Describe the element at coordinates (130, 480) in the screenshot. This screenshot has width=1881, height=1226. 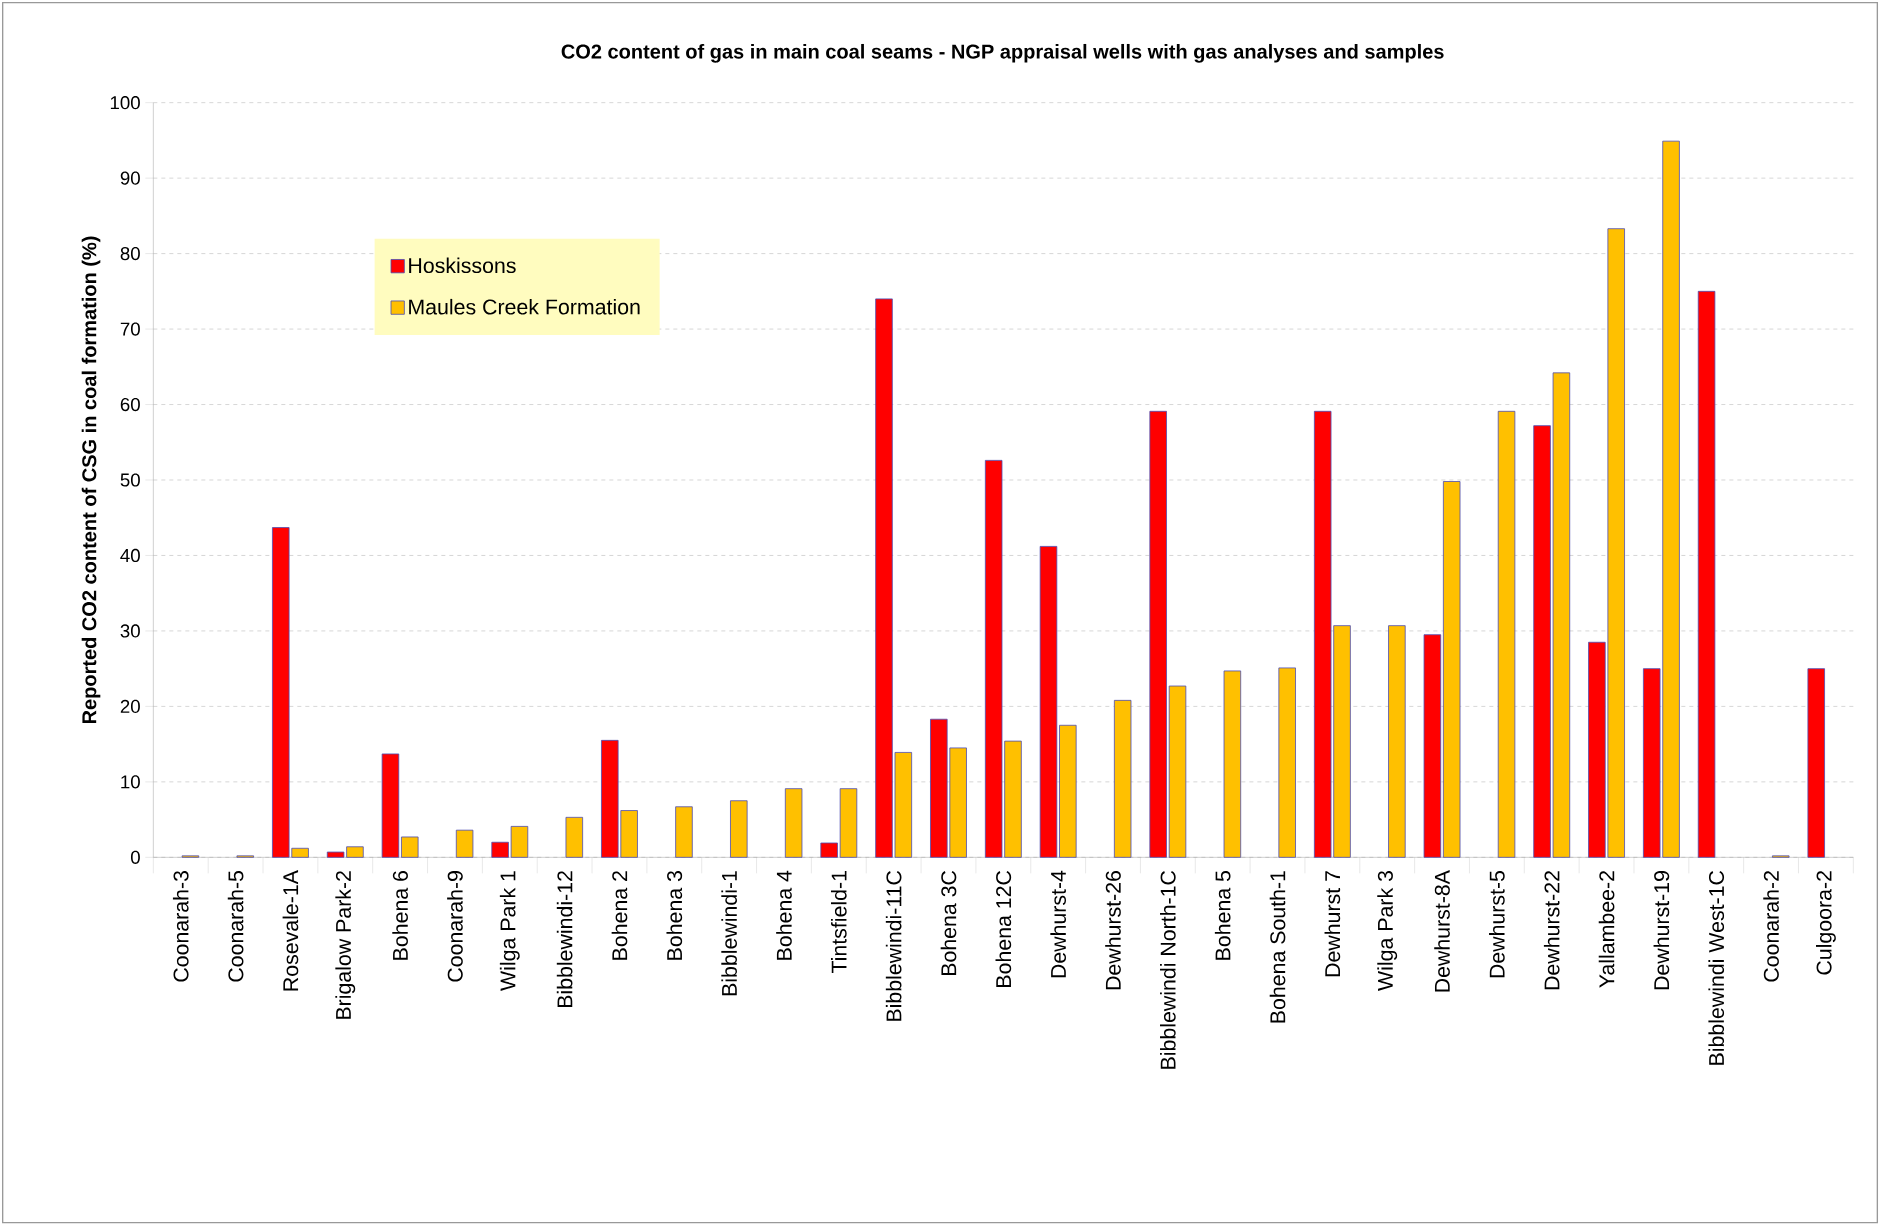
I see `y-tick-label: 50` at that location.